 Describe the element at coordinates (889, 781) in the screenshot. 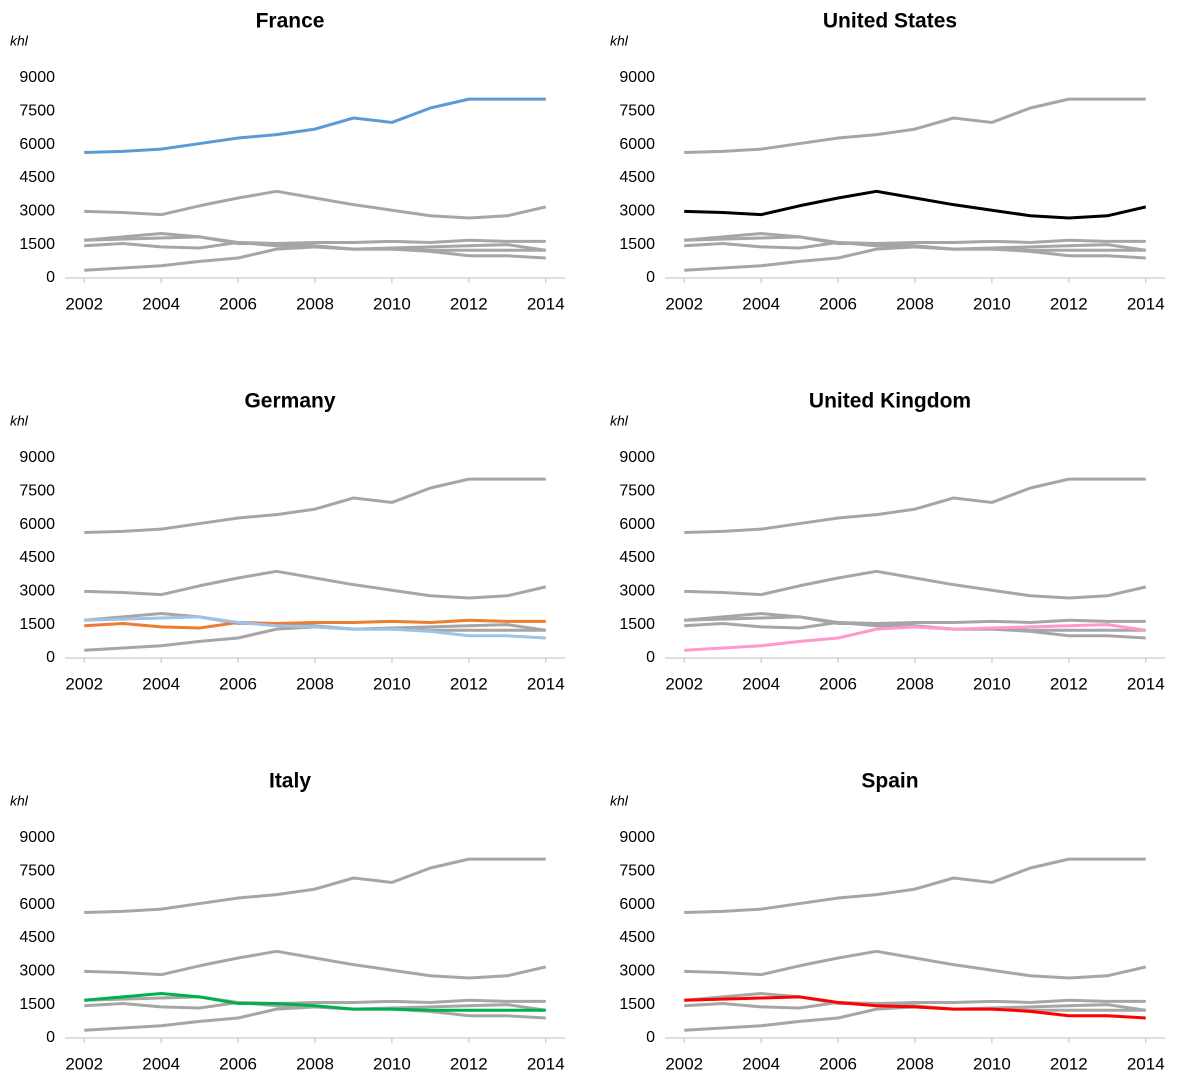

I see `chart-title: Spain` at that location.